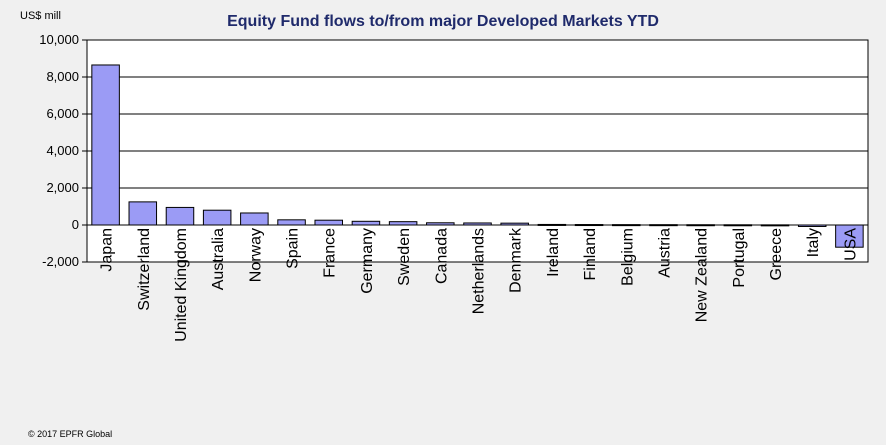 Image resolution: width=886 pixels, height=445 pixels. I want to click on bar-canada, so click(440, 224).